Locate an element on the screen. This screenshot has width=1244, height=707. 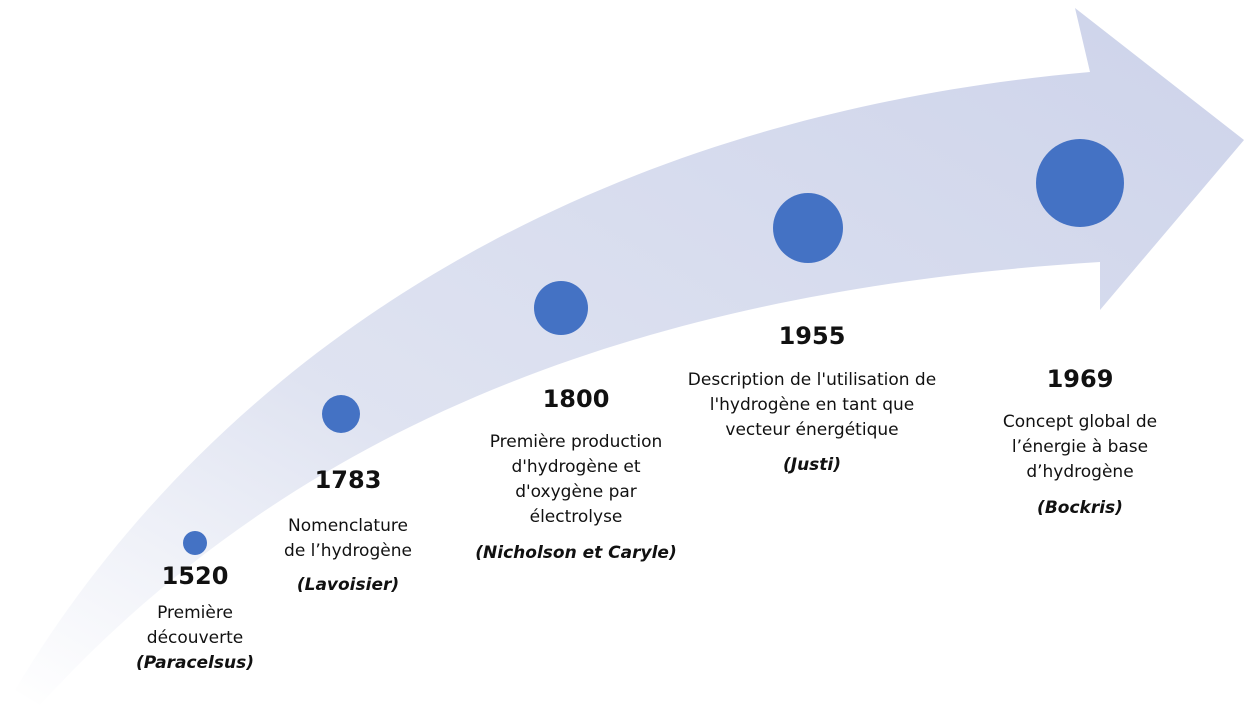
description: vecteur énergétique is located at coordinates (811, 430).